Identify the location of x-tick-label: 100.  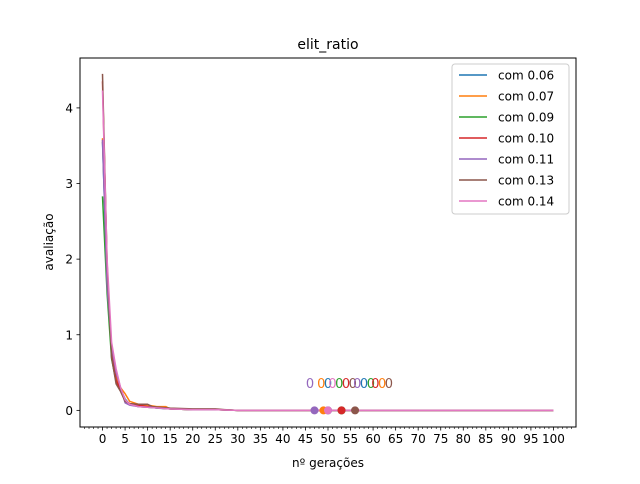
(553, 439).